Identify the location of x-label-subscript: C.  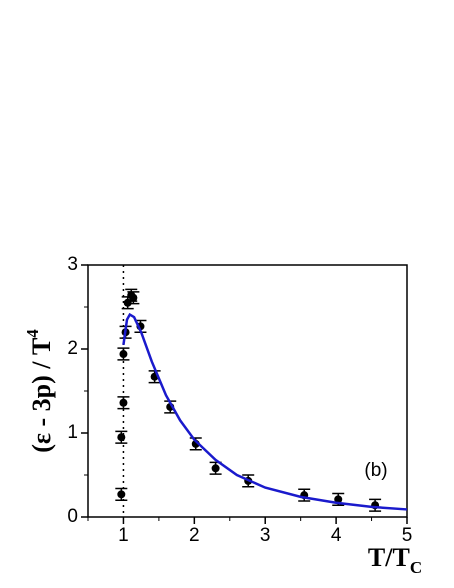
(416, 567).